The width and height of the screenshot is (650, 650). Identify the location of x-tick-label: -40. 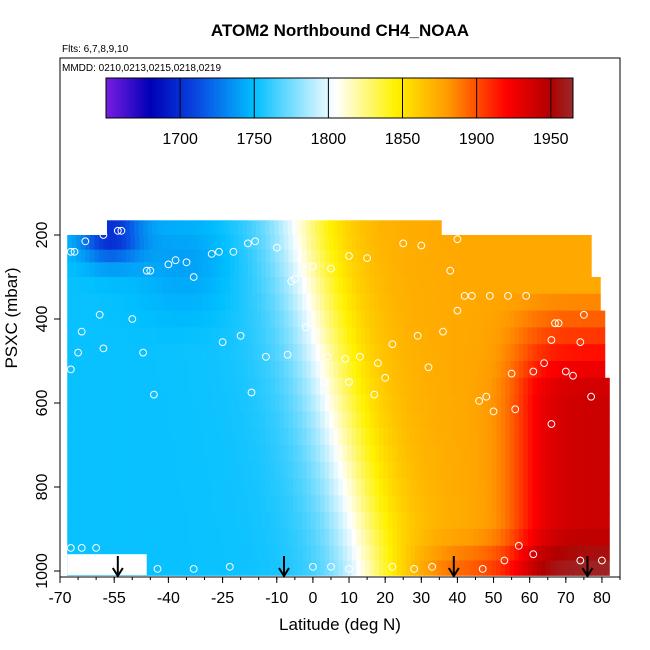
(168, 598).